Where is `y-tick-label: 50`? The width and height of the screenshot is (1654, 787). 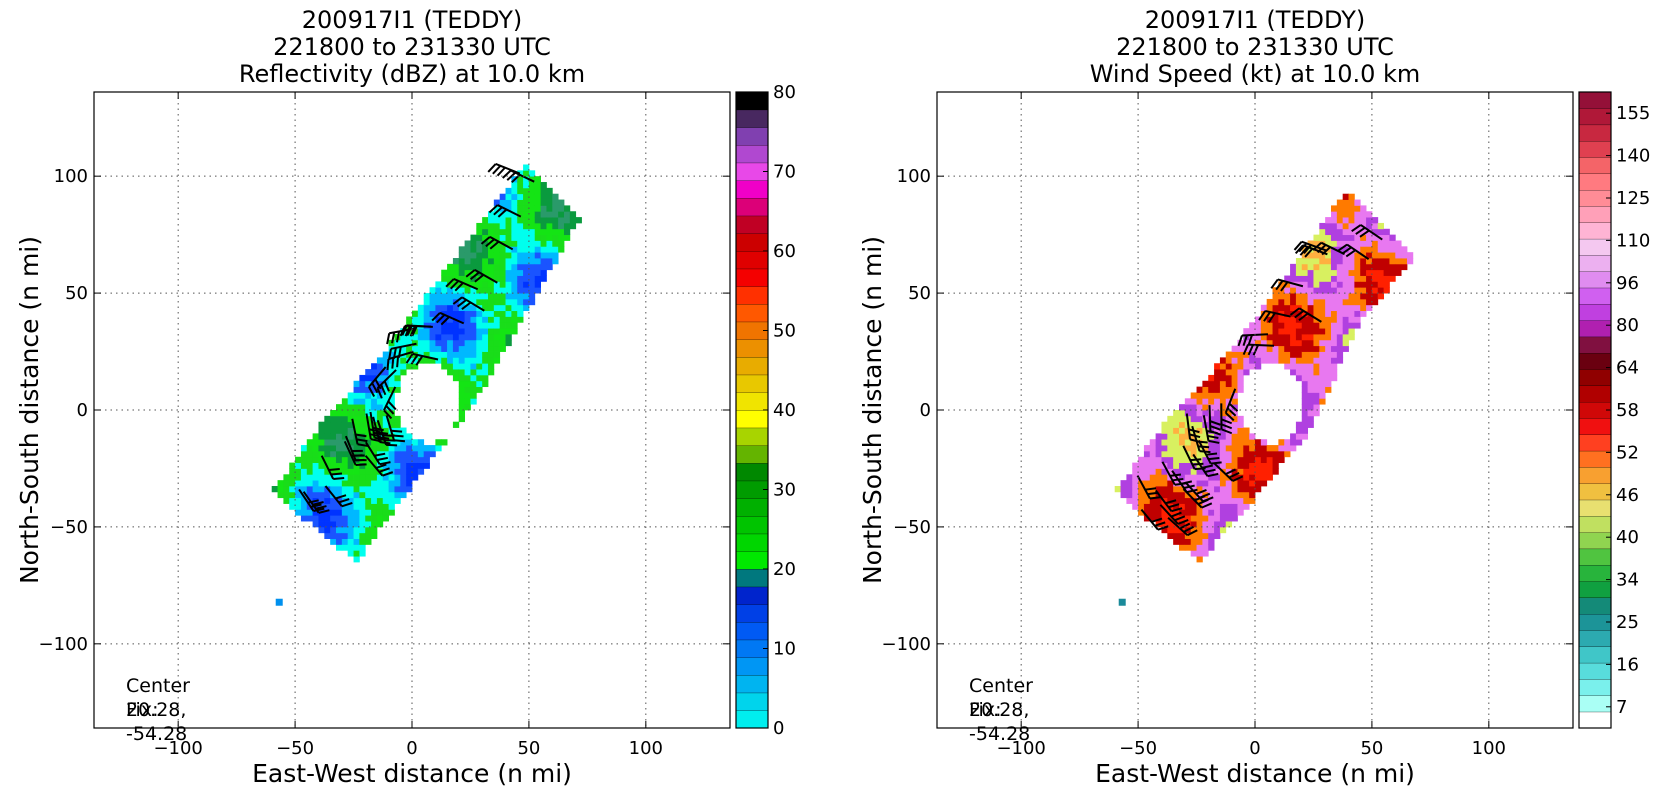
y-tick-label: 50 is located at coordinates (919, 293).